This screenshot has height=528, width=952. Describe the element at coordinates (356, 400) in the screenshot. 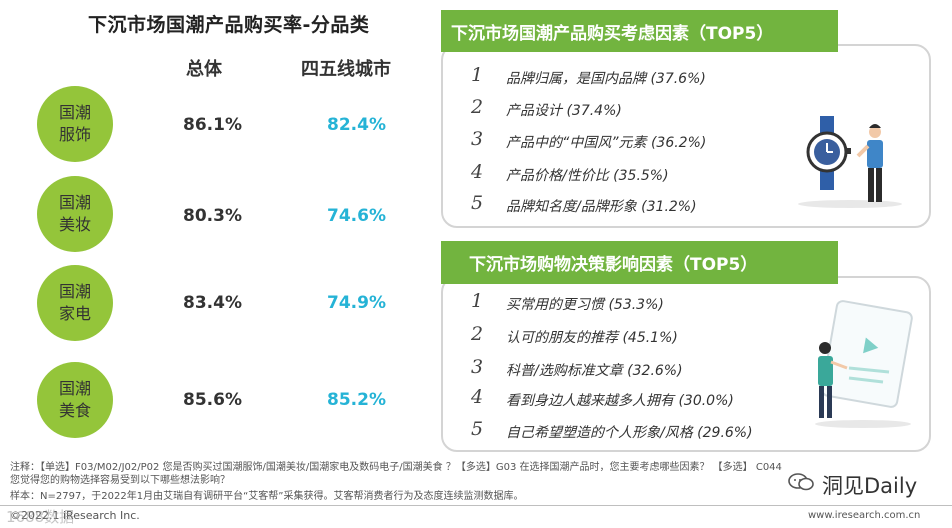

I see `value-city-food: 85.2%` at that location.